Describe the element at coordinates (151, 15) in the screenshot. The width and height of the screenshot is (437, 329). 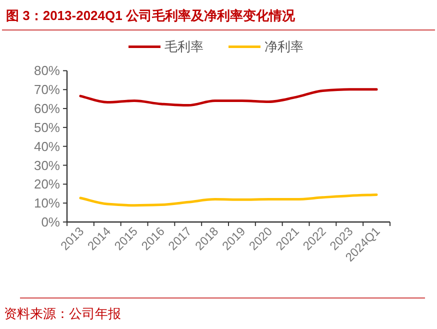
I see `chart-title: 图 3：2013-2024Q1 公司毛利率及净利率变化情况` at that location.